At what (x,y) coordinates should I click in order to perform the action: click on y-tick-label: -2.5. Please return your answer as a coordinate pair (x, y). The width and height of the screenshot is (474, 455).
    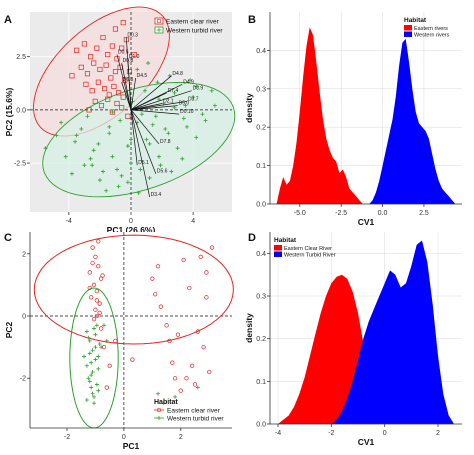
    Looking at the image, I should click on (20, 164).